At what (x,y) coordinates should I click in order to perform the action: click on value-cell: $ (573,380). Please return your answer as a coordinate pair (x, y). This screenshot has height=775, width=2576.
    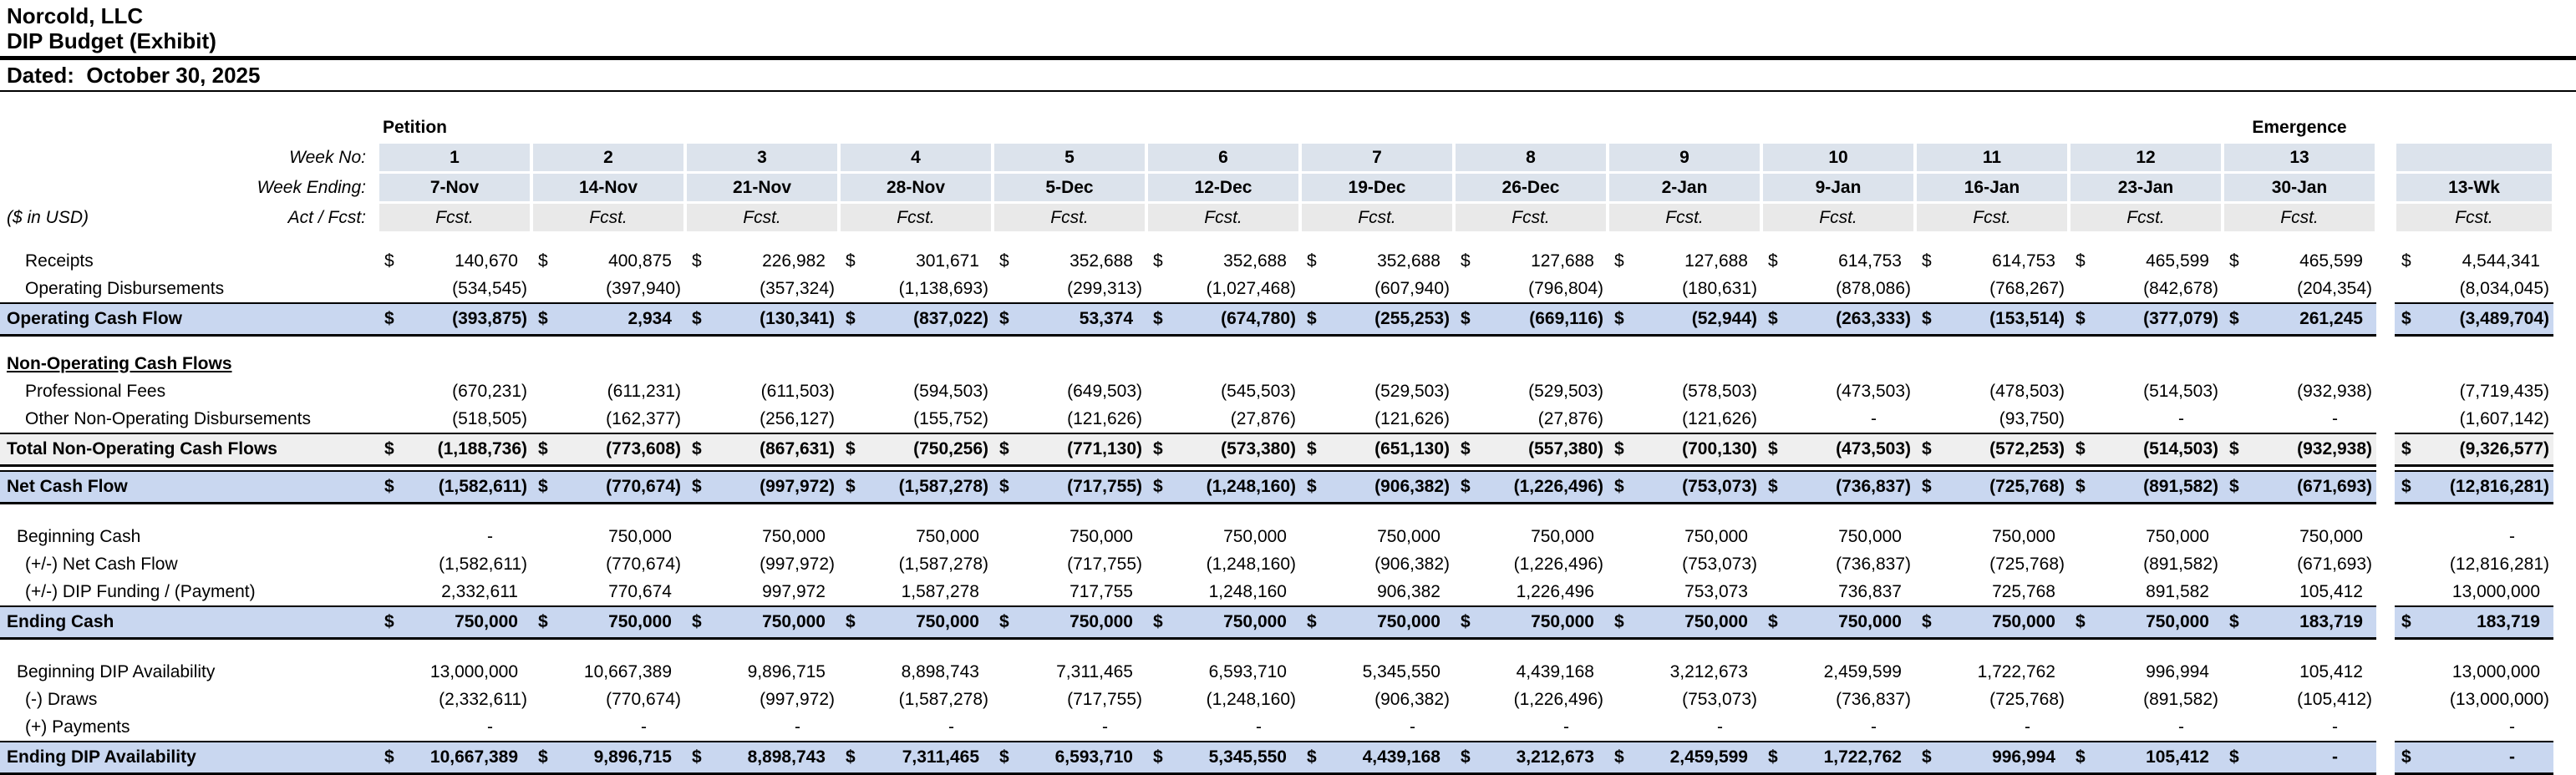
    Looking at the image, I should click on (1223, 450).